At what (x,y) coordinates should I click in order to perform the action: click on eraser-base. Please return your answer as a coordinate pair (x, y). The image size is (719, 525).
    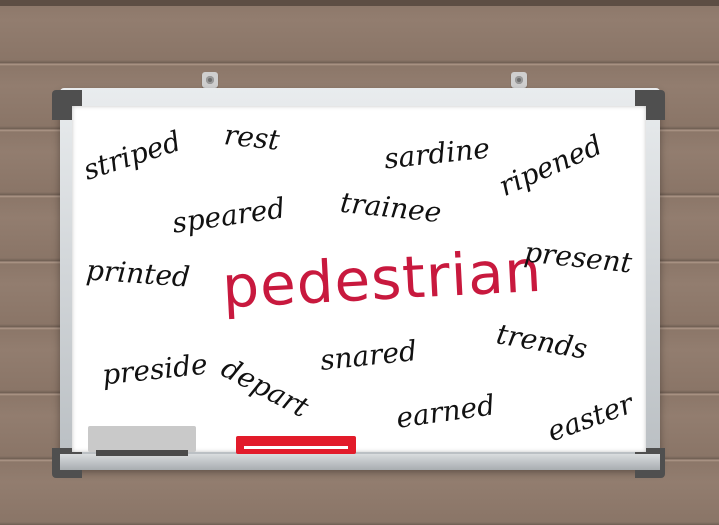
    Looking at the image, I should click on (142, 453).